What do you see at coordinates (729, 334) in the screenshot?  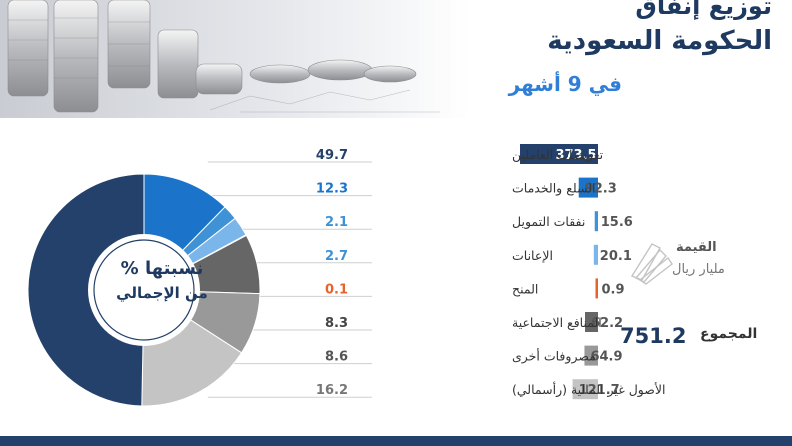 I see `total-label: المجموع` at bounding box center [729, 334].